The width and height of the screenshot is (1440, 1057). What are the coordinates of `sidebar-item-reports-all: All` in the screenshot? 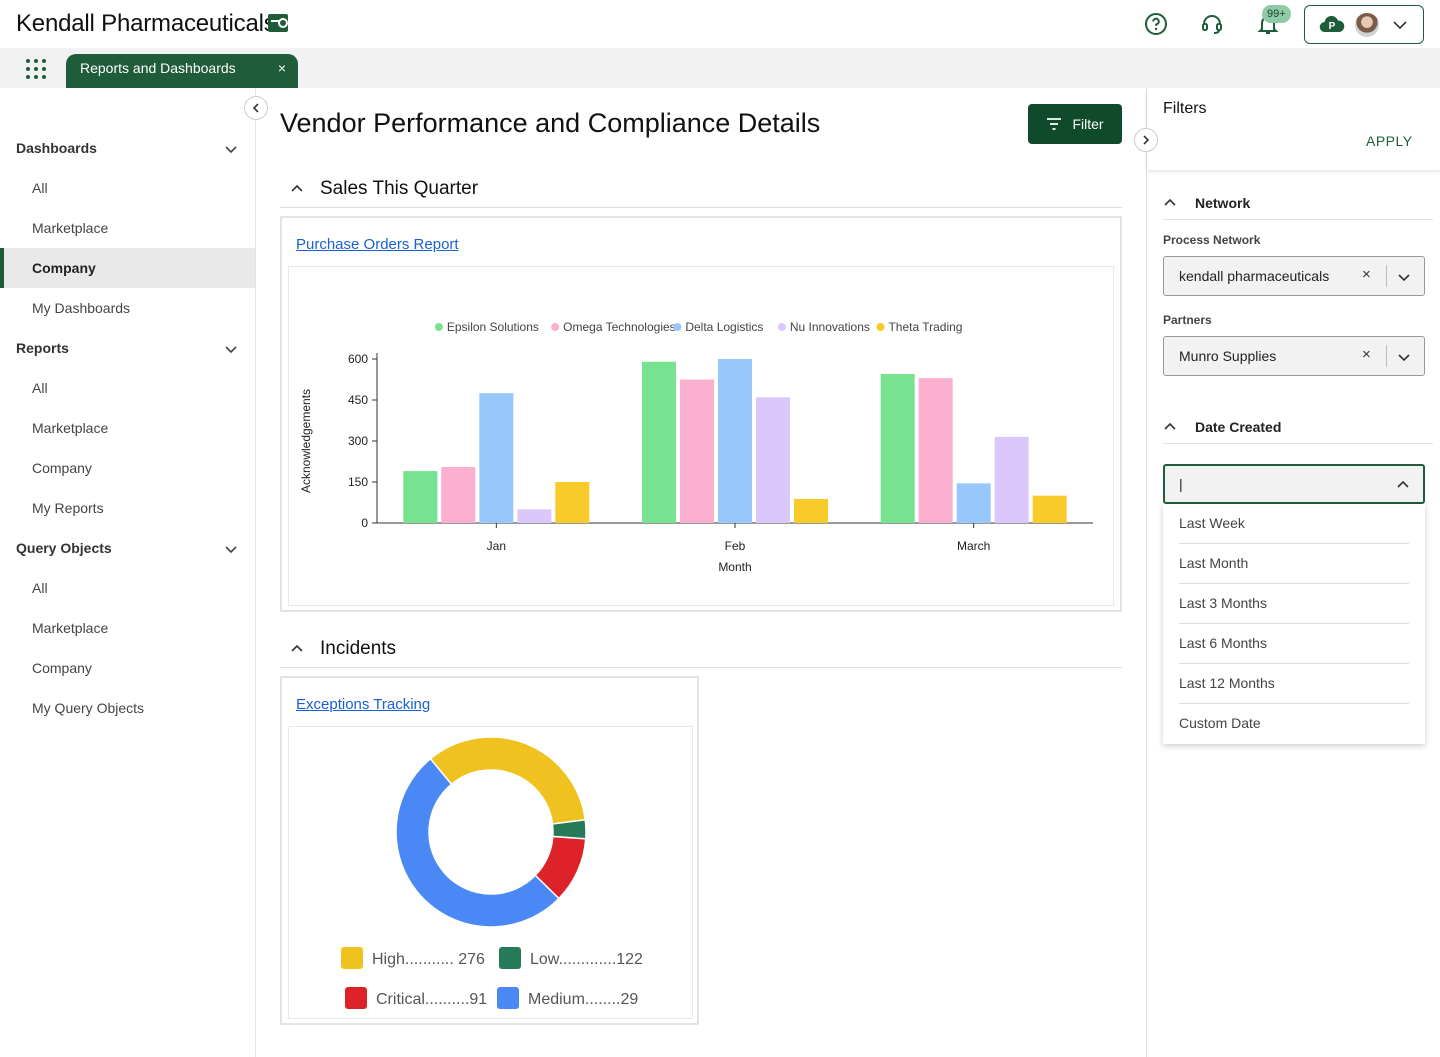 It's located at (40, 388).